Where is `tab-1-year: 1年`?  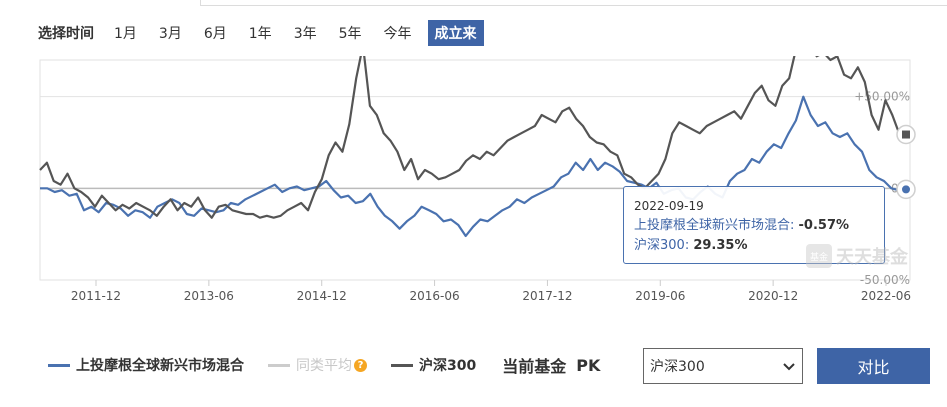 tab-1-year: 1年 is located at coordinates (260, 34).